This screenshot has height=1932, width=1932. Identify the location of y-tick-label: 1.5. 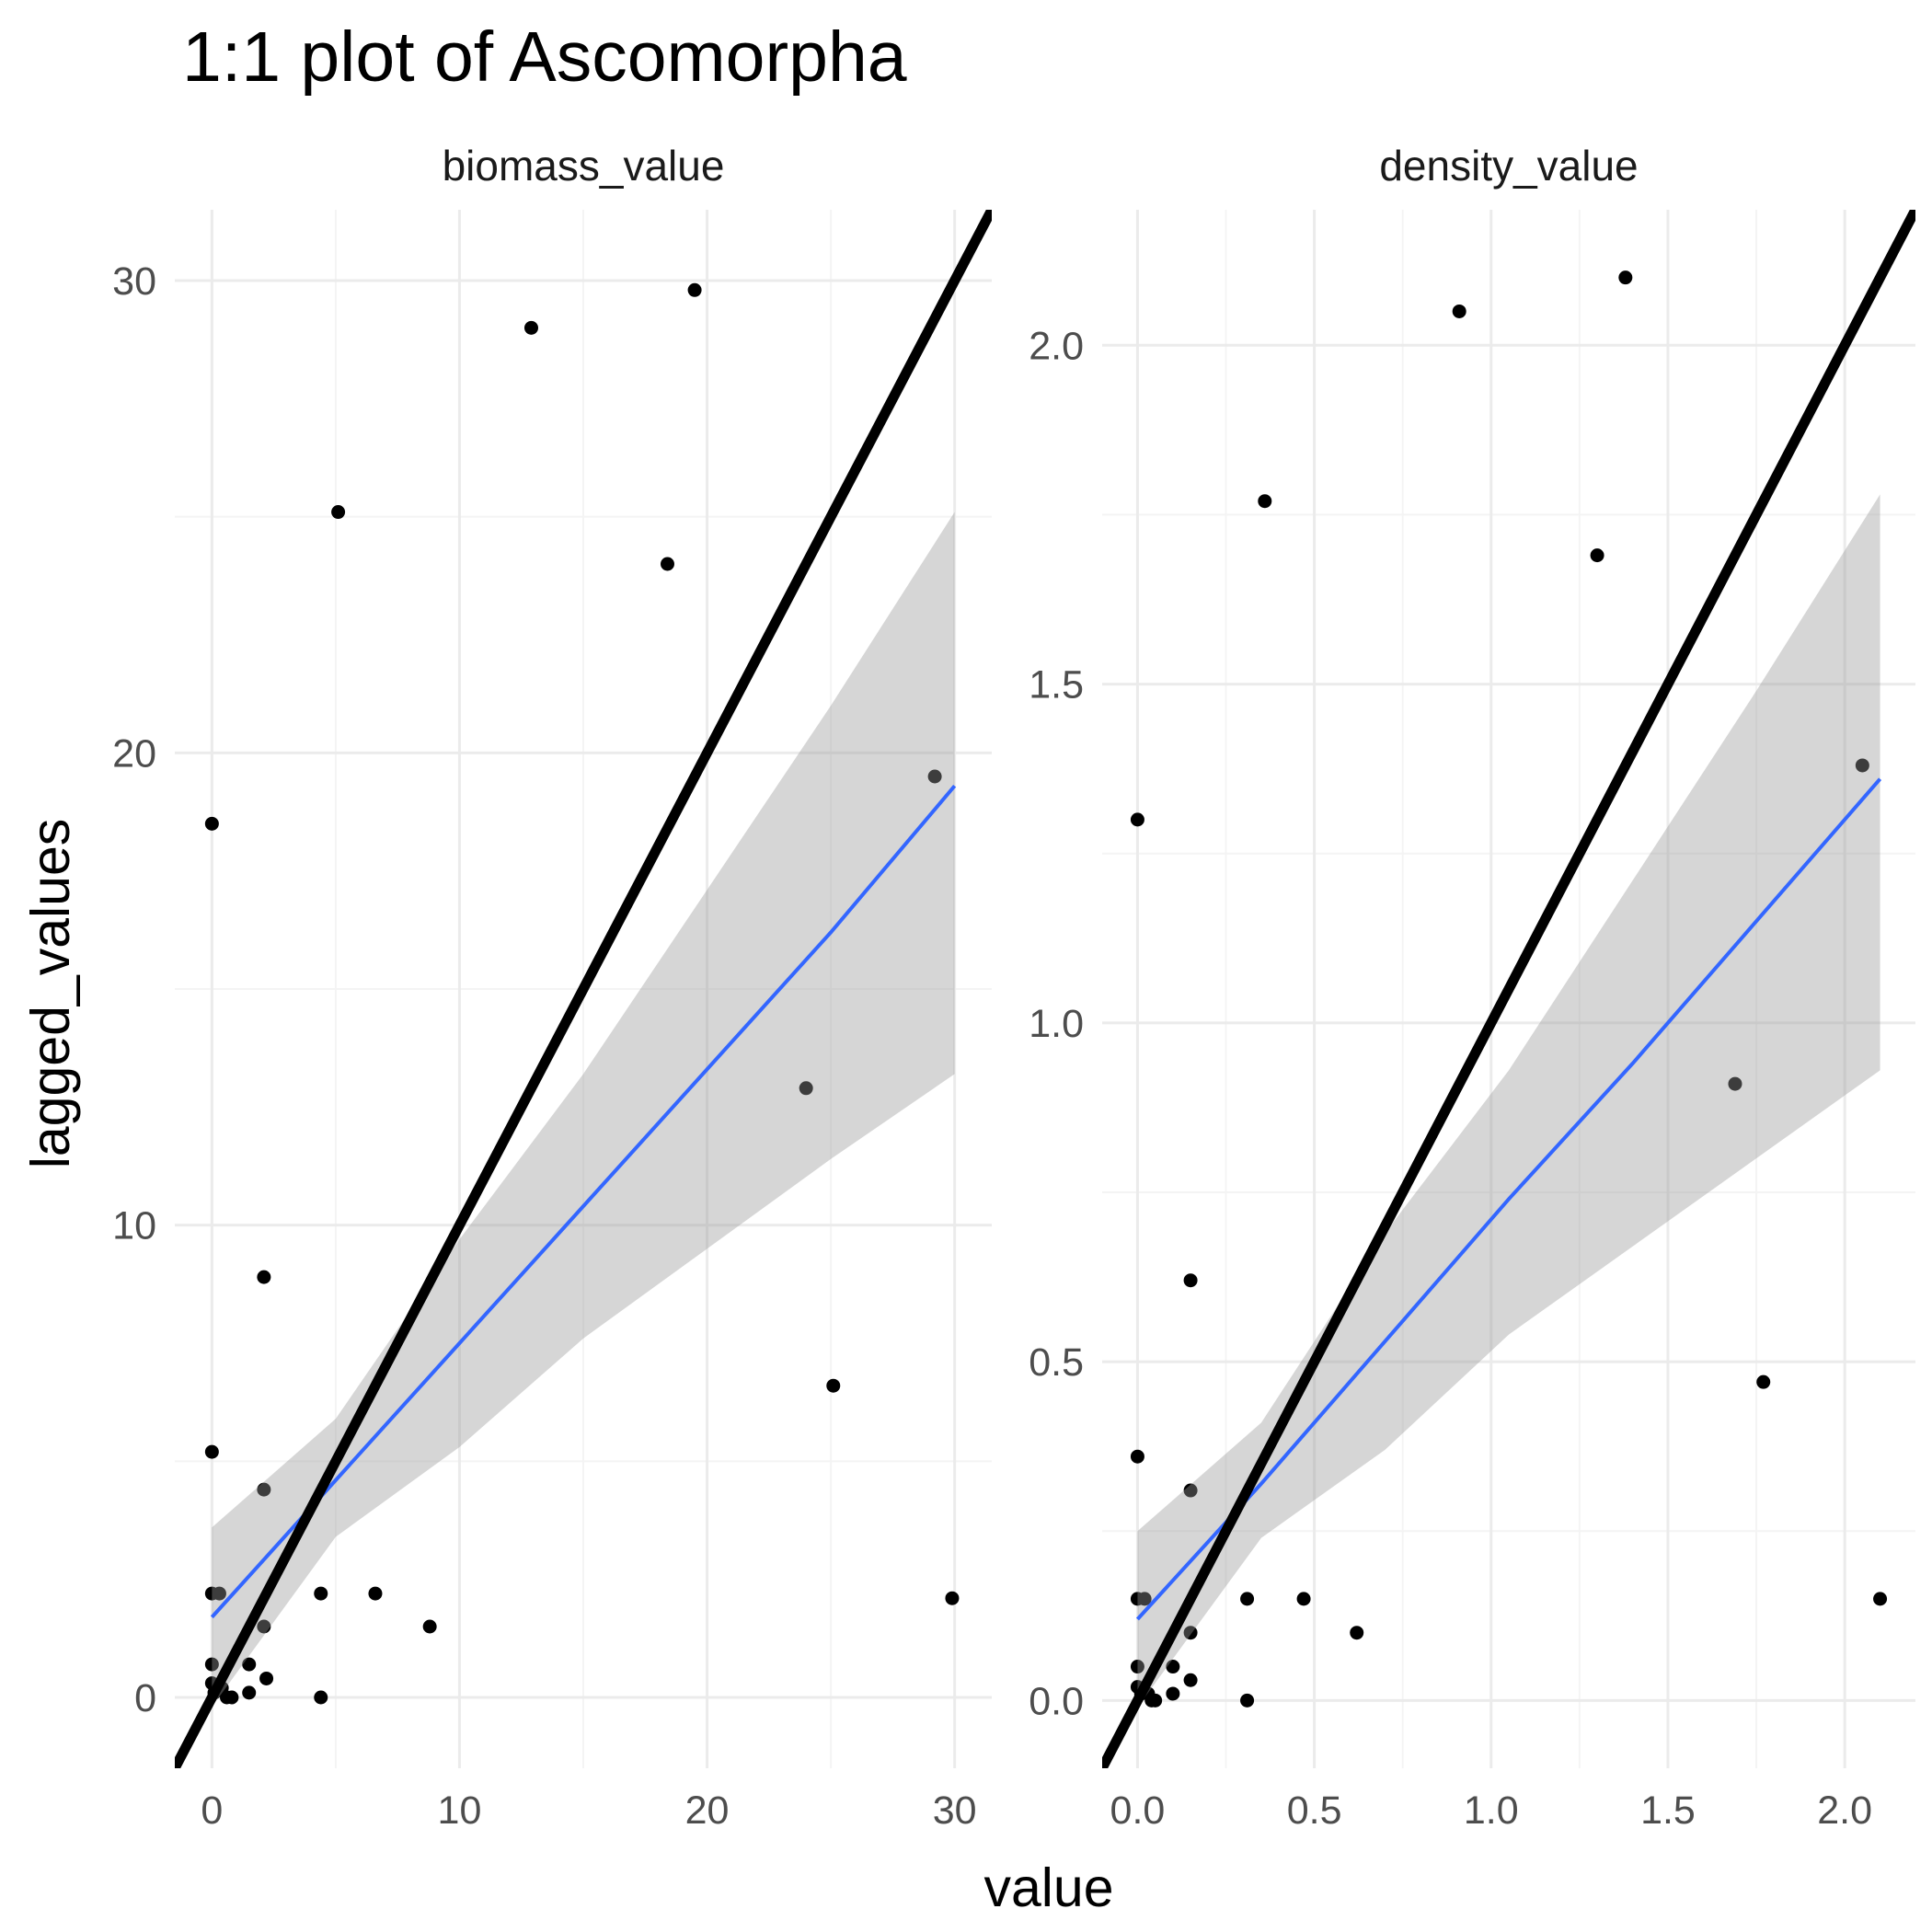
(1056, 685).